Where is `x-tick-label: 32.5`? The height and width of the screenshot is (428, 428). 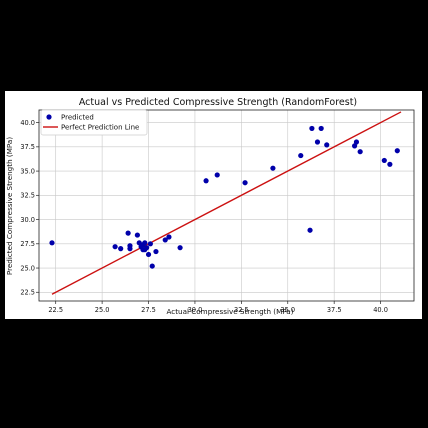
x-tick-label: 32.5 is located at coordinates (241, 310).